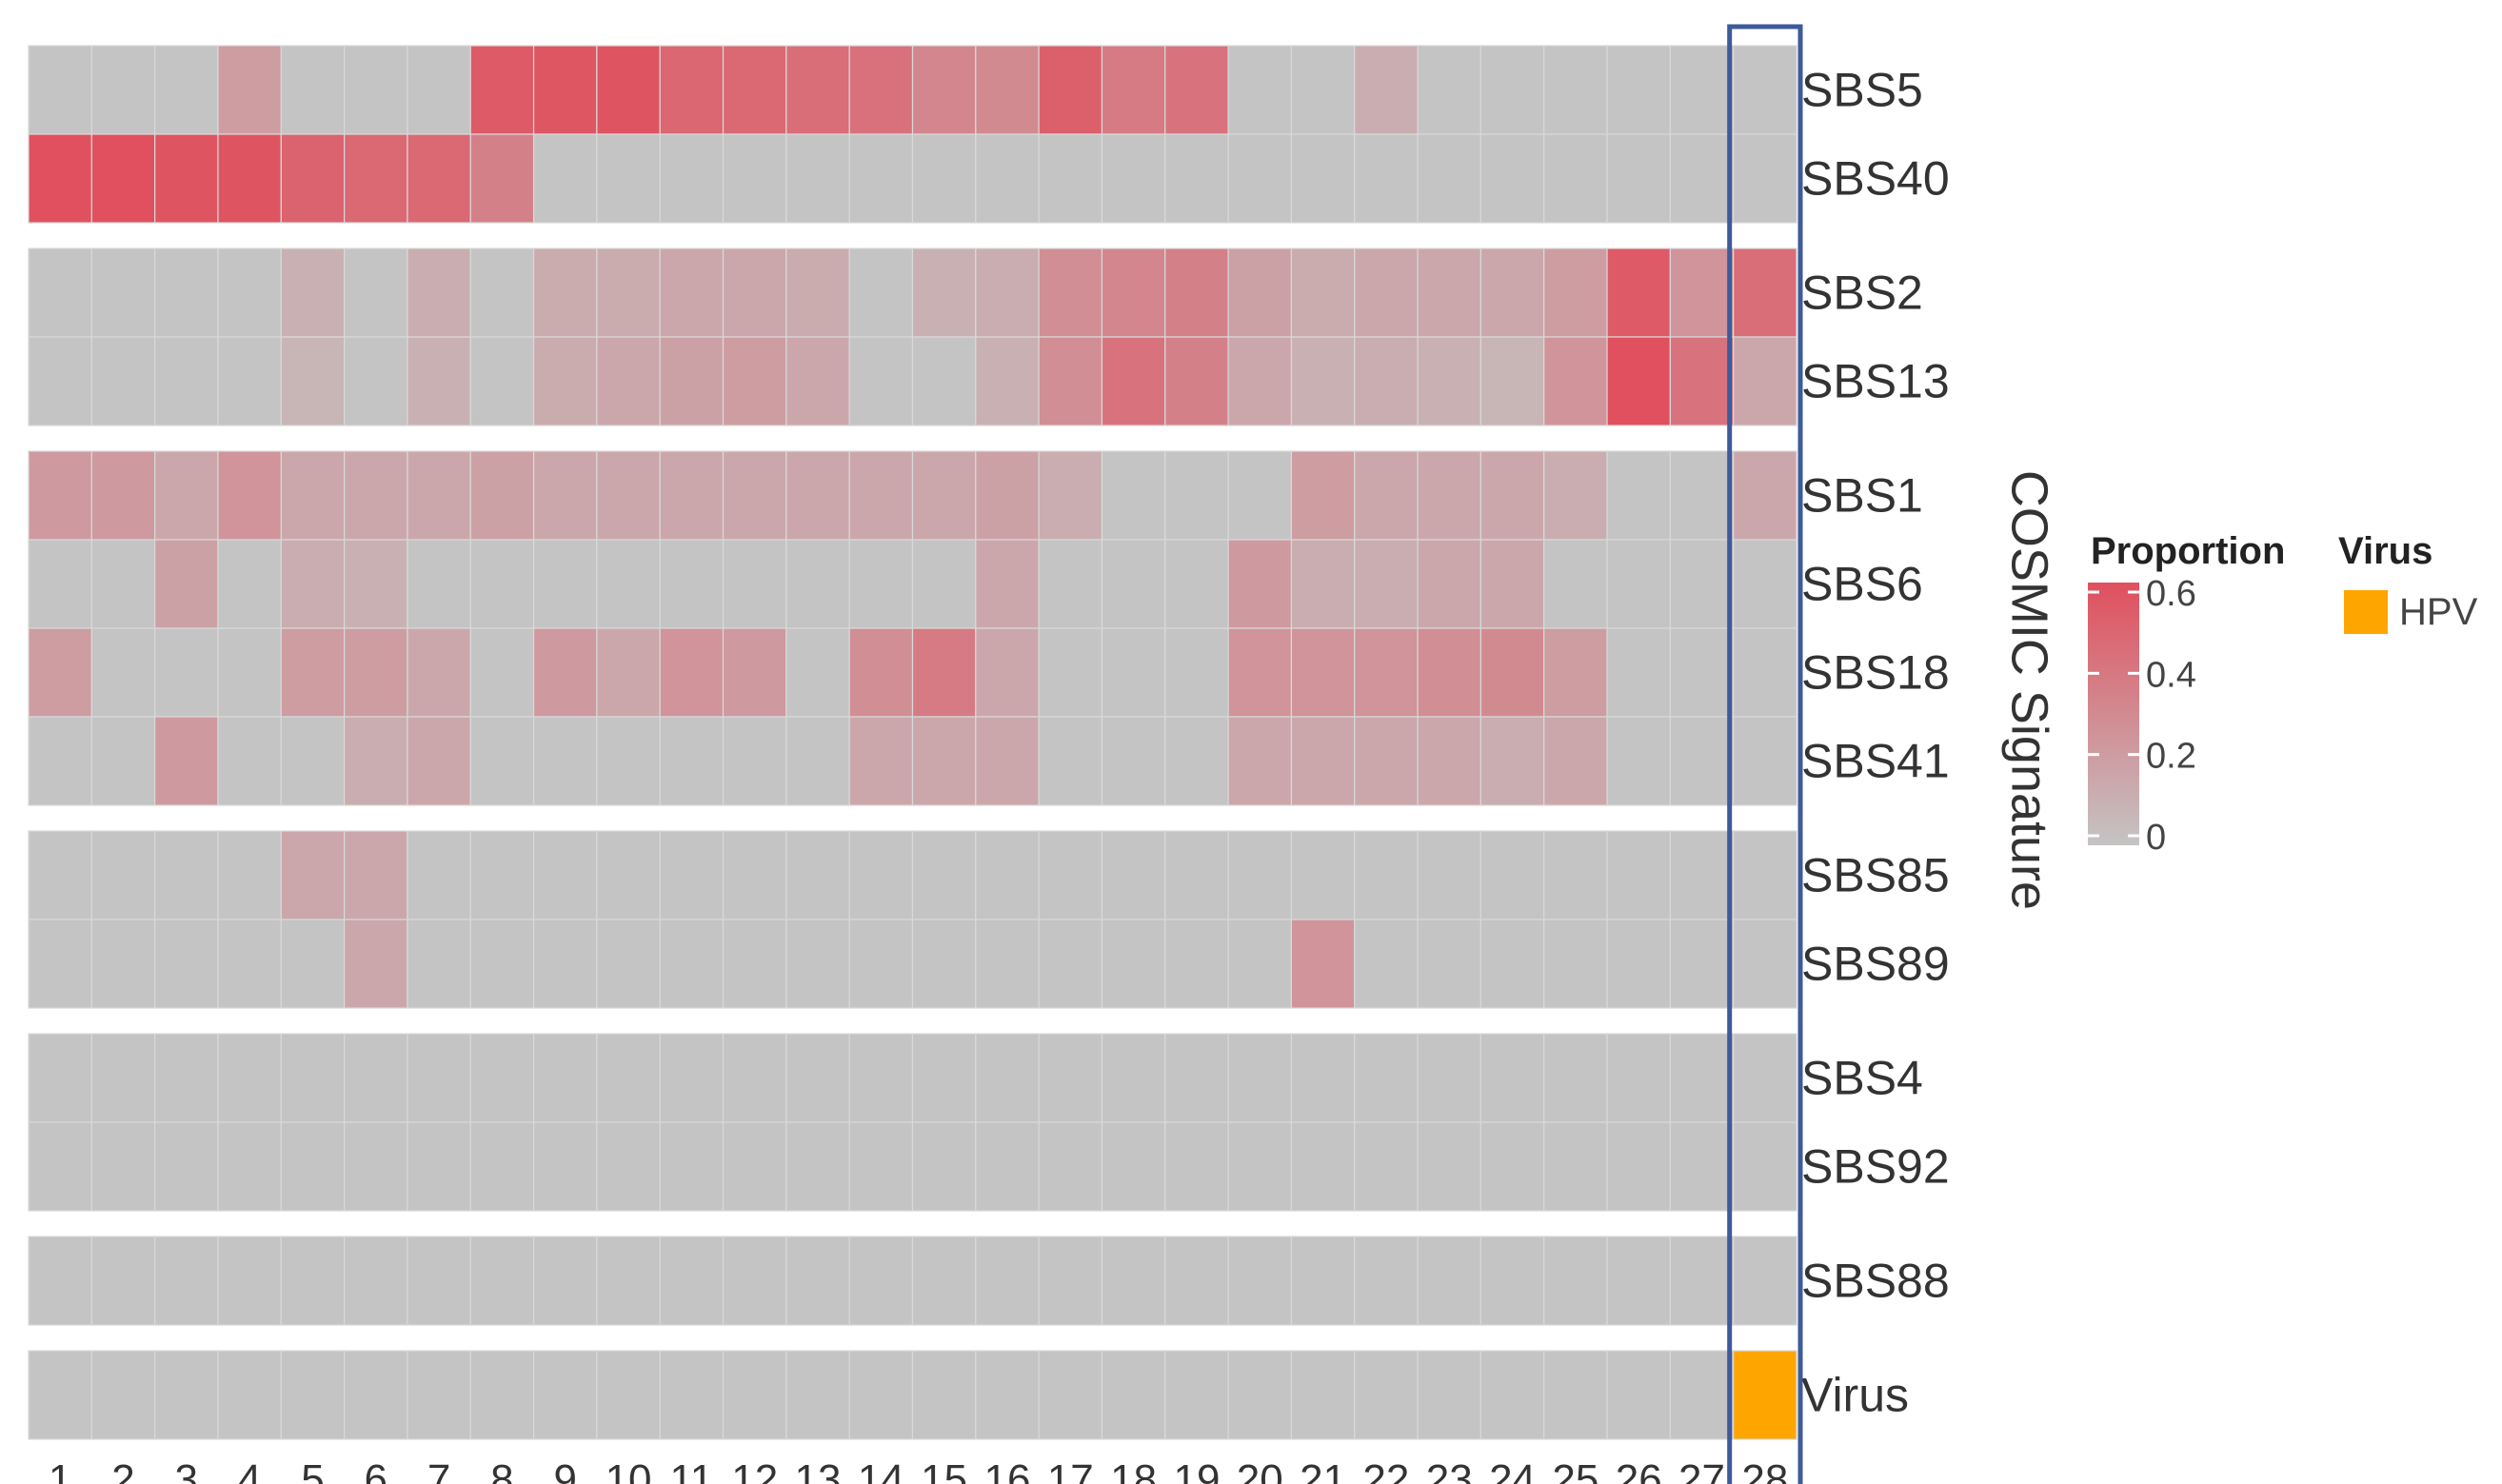 This screenshot has height=1484, width=2502. I want to click on sample-label-8: 8, so click(501, 1470).